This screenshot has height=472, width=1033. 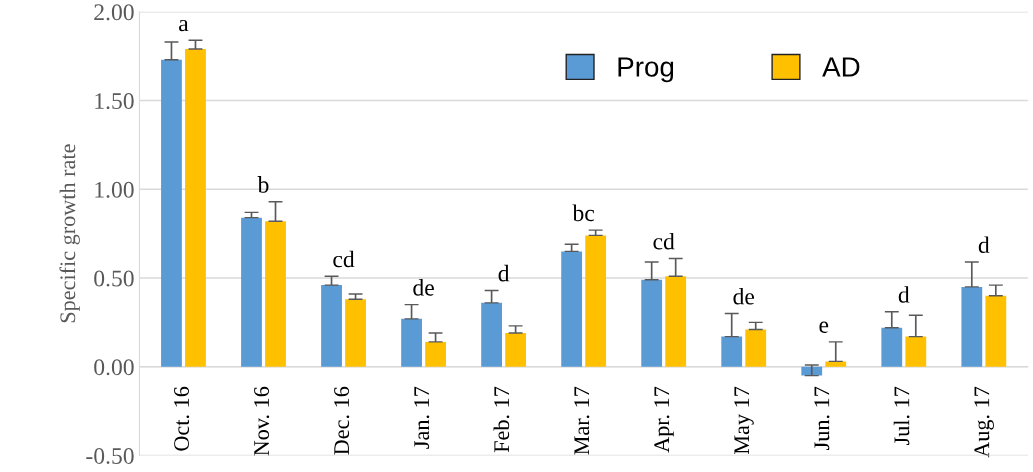 What do you see at coordinates (263, 184) in the screenshot?
I see `annotation: b` at bounding box center [263, 184].